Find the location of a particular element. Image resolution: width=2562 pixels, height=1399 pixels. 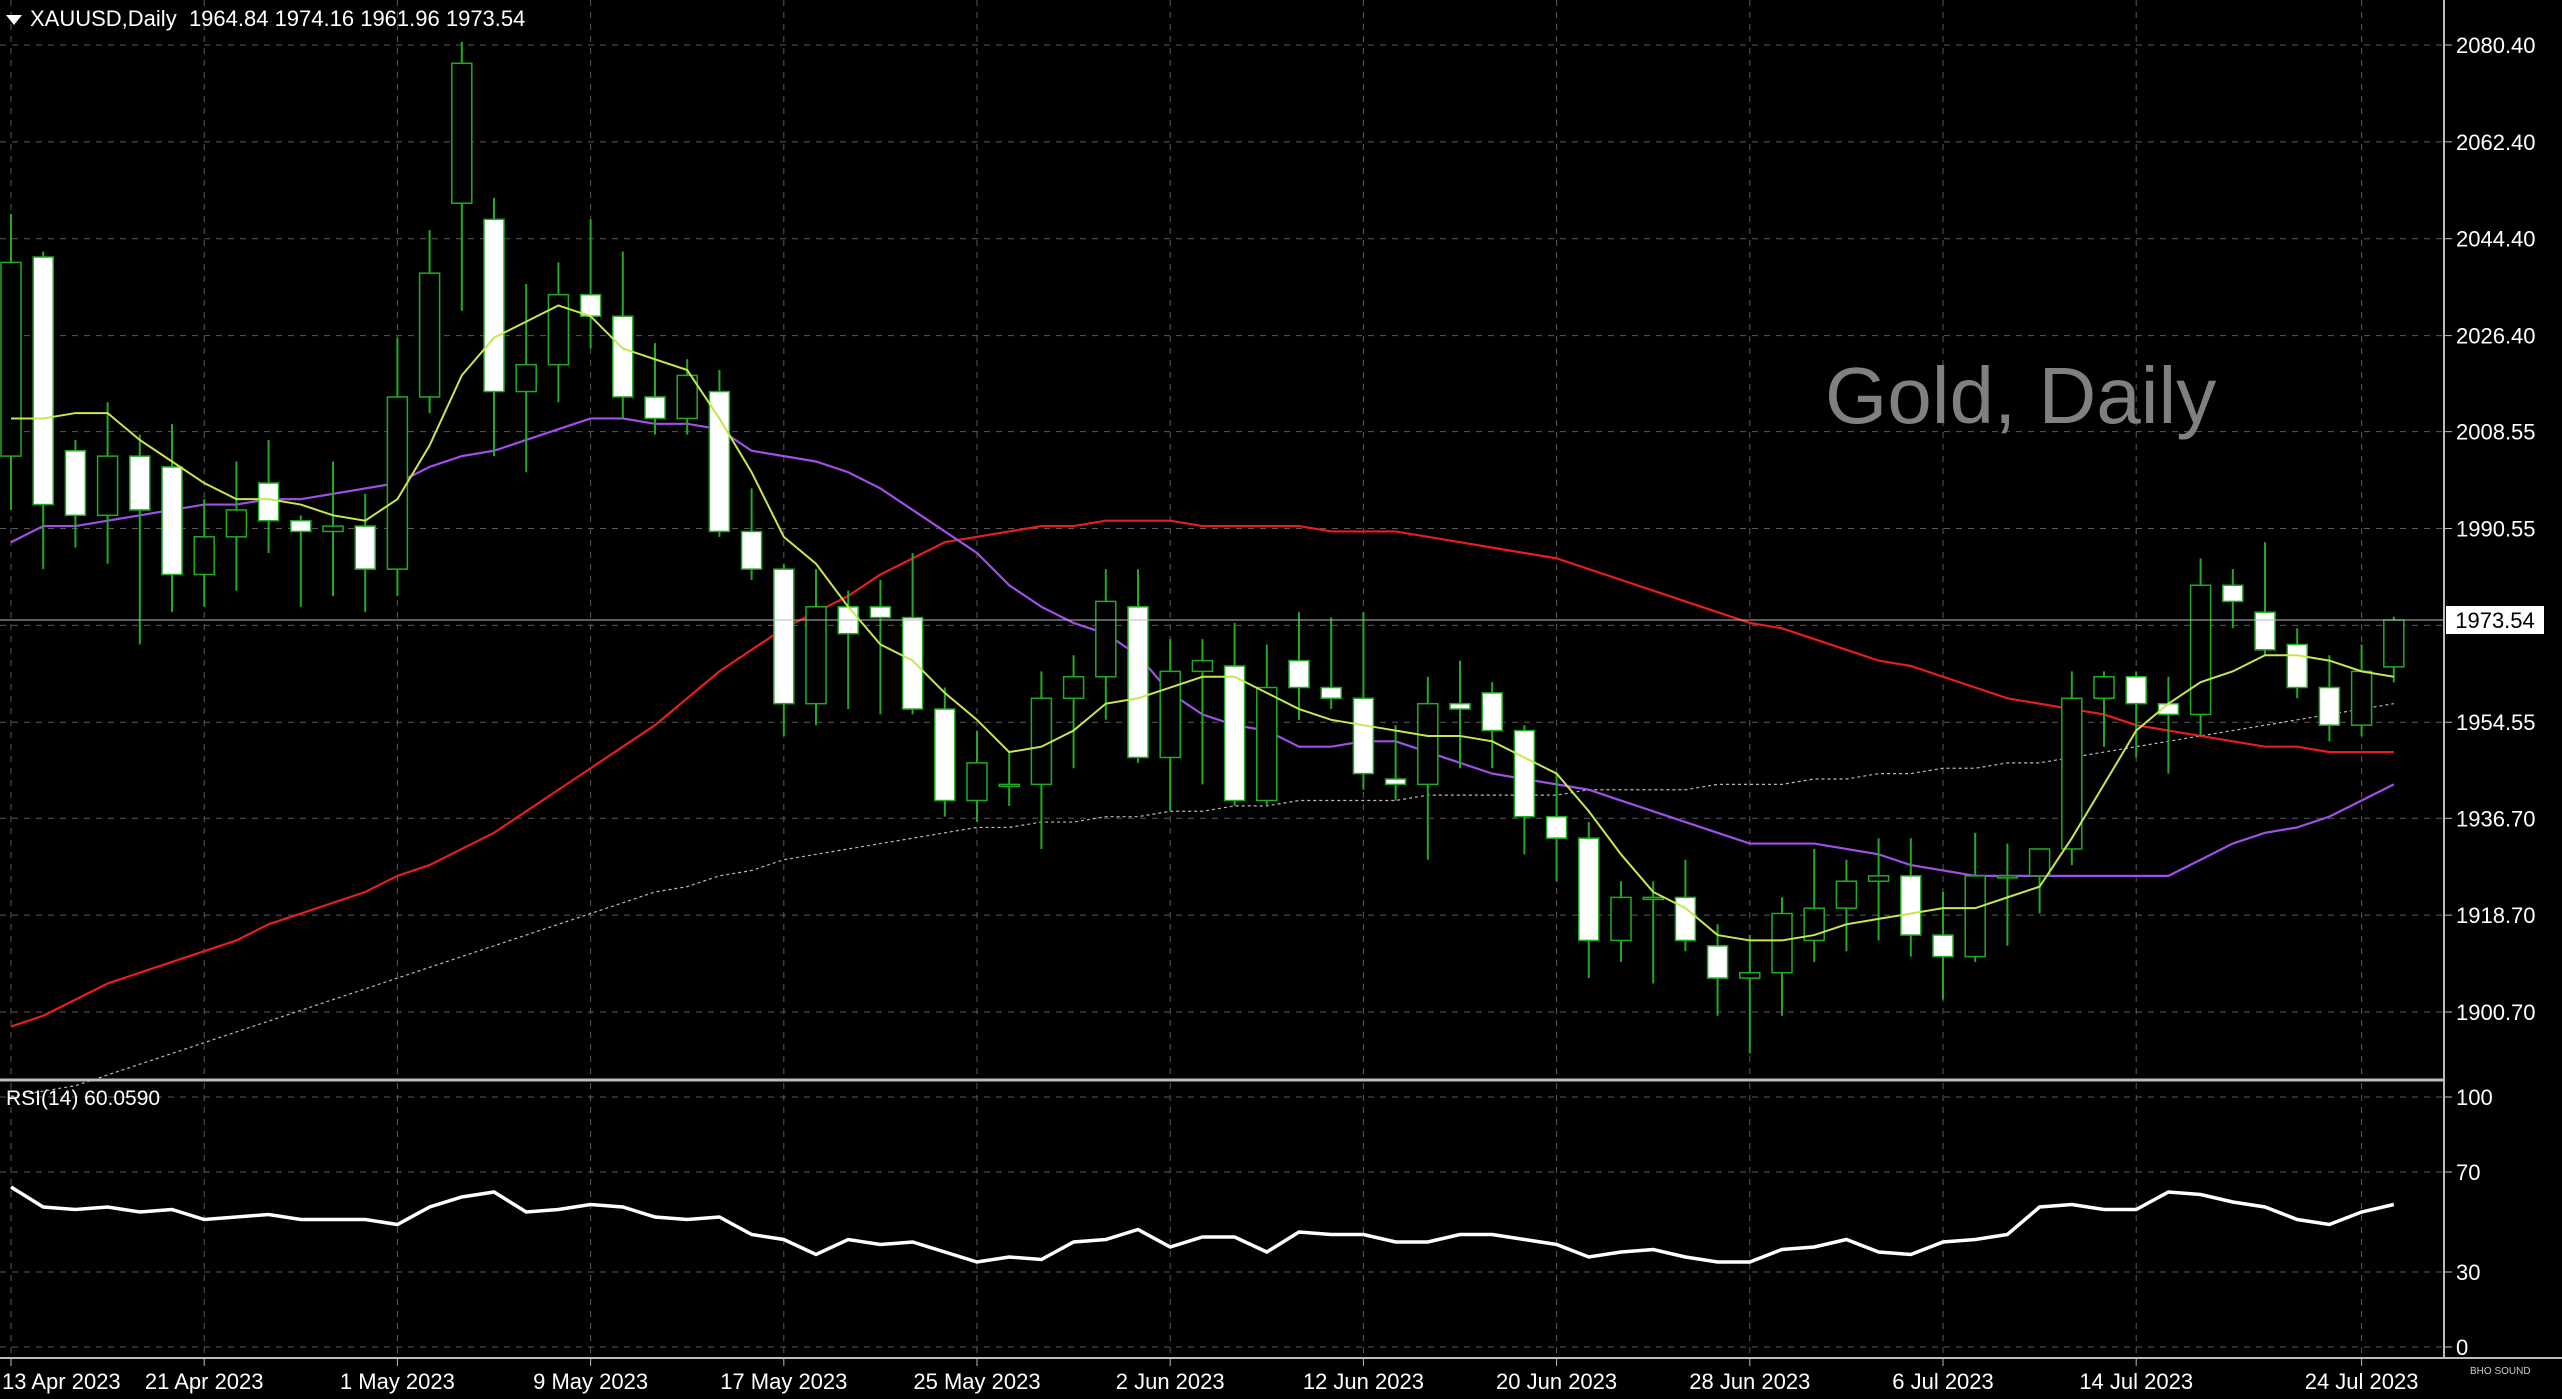

date-tick-label: 12 Jun 2023 is located at coordinates (1363, 1381).